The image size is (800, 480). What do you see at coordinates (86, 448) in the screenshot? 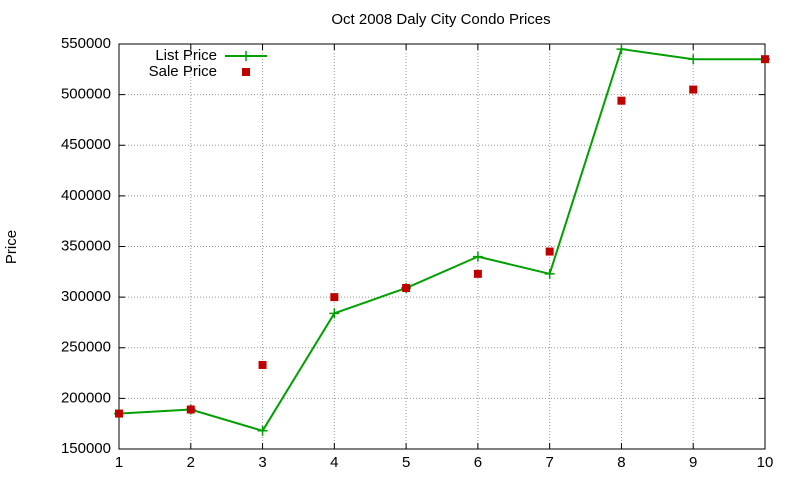
I see `y-tick-label: 150000` at bounding box center [86, 448].